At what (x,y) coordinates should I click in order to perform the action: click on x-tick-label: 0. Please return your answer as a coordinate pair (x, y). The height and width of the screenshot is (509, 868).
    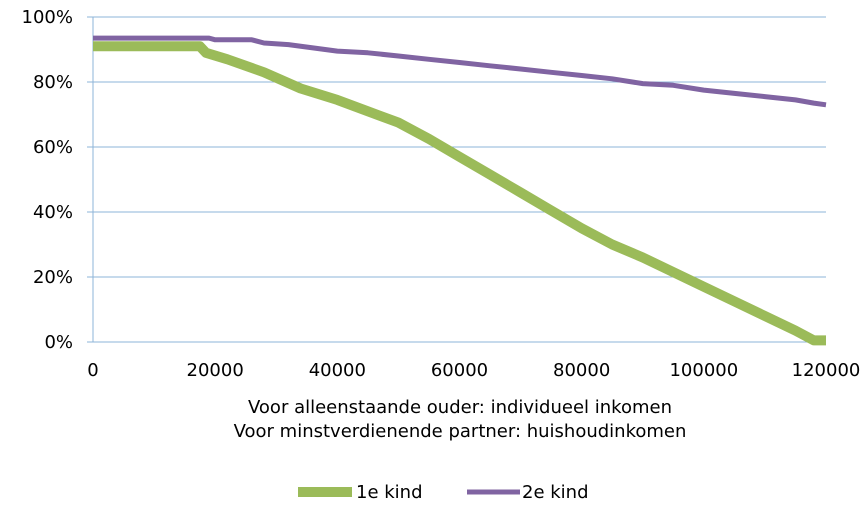
    Looking at the image, I should click on (92, 370).